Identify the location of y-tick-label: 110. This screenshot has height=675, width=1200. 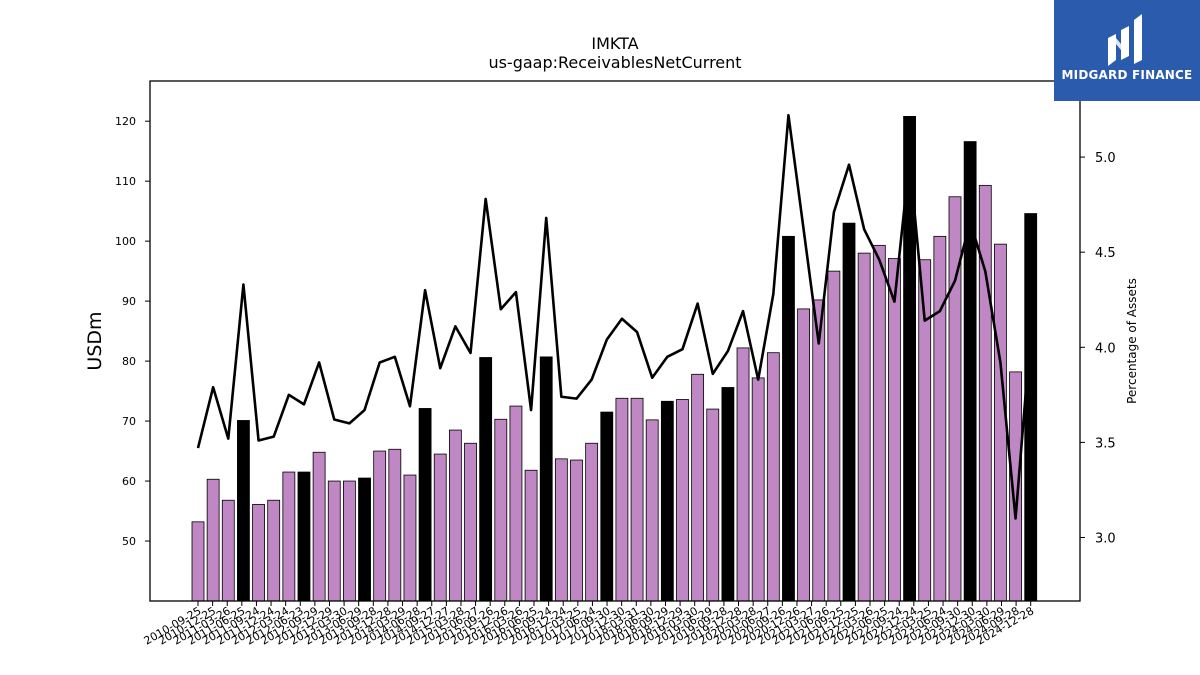
(125, 181).